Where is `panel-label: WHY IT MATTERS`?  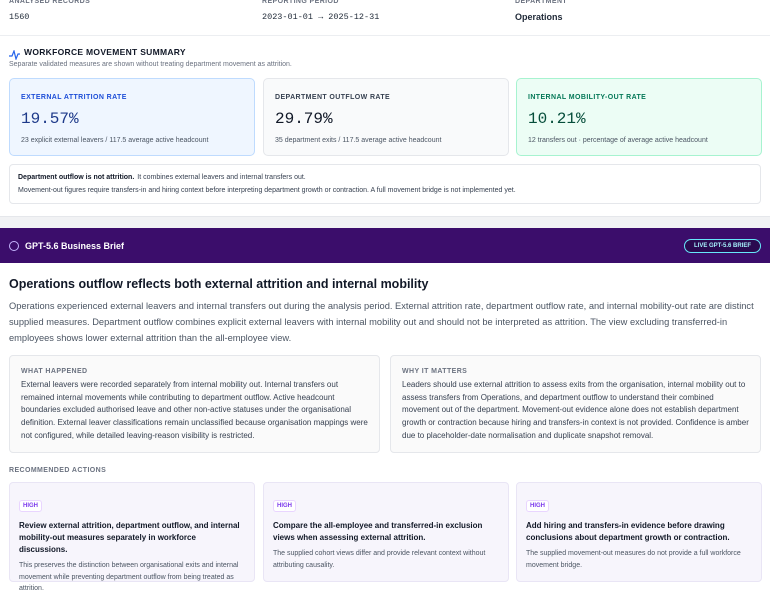 panel-label: WHY IT MATTERS is located at coordinates (435, 371).